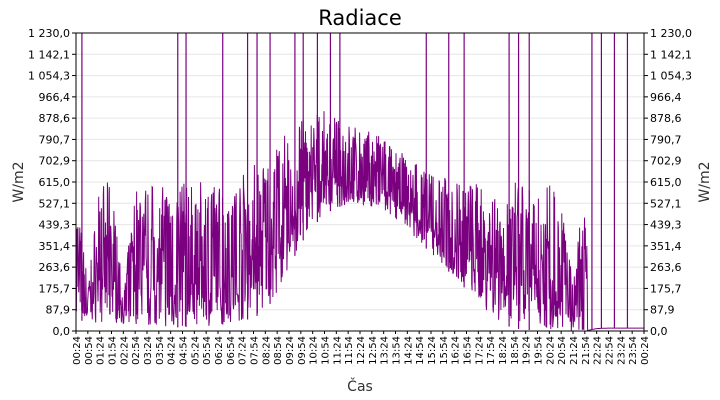  Describe the element at coordinates (432, 350) in the screenshot. I see `x-tick-label: 15:24` at that location.